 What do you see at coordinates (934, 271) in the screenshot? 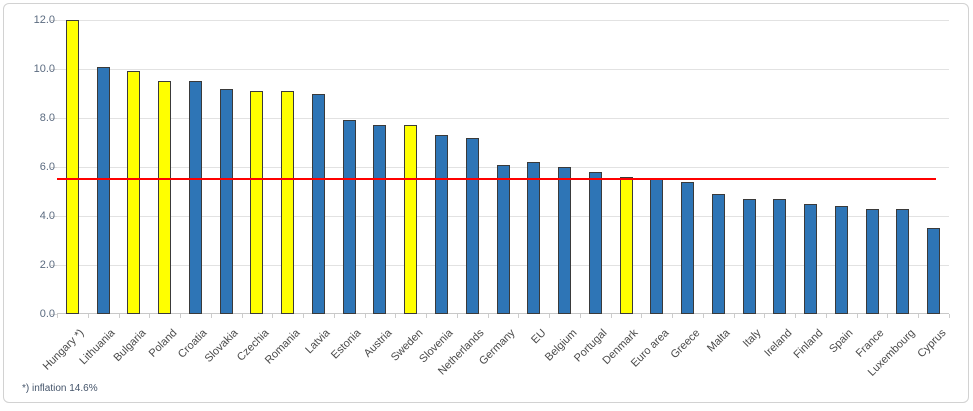
I see `bar-cyprus` at bounding box center [934, 271].